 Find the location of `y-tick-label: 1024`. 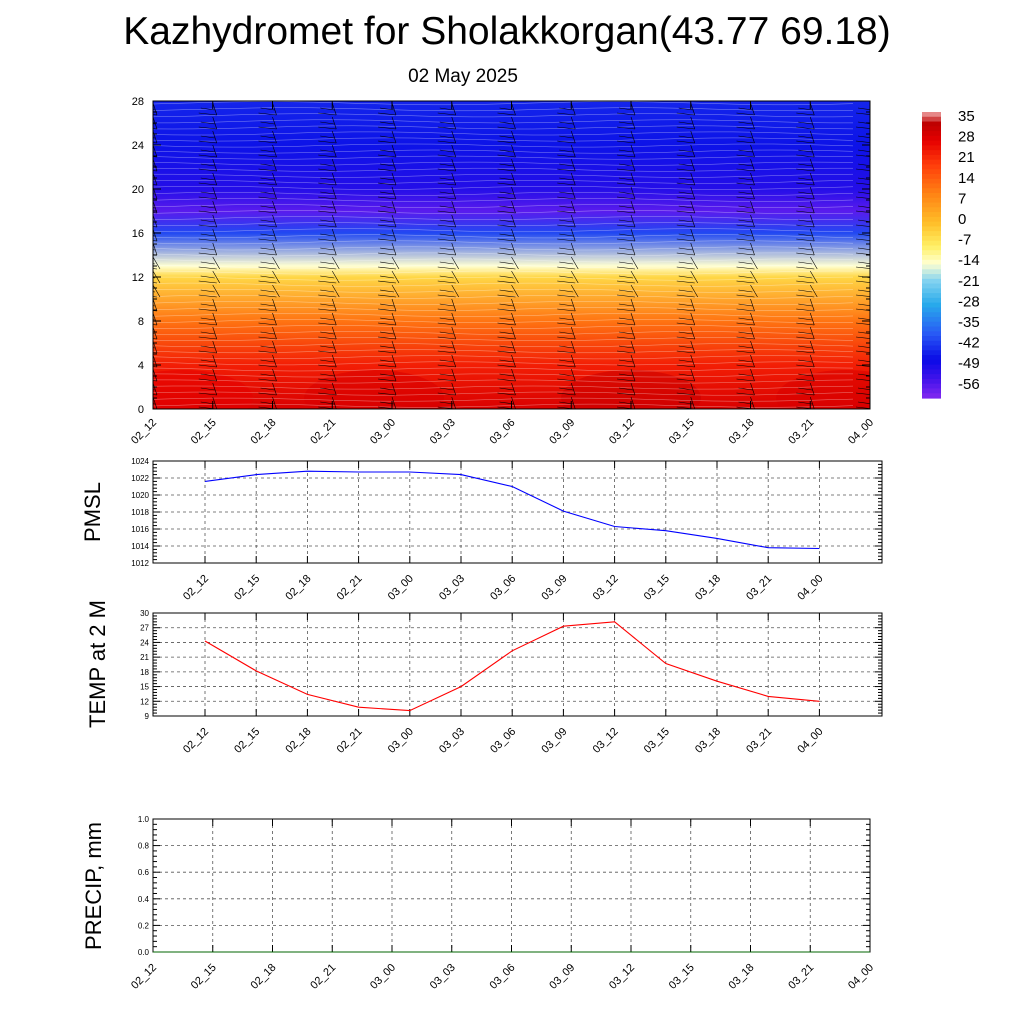

y-tick-label: 1024 is located at coordinates (140, 461).